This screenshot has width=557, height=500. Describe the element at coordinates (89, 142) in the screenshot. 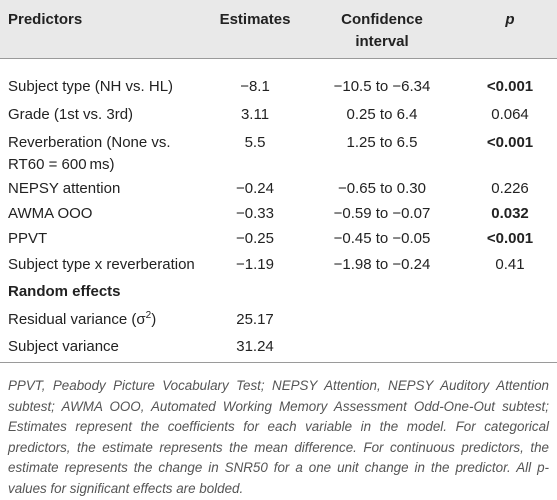

I see `predictor-cell: Reverberation (None vs.` at that location.